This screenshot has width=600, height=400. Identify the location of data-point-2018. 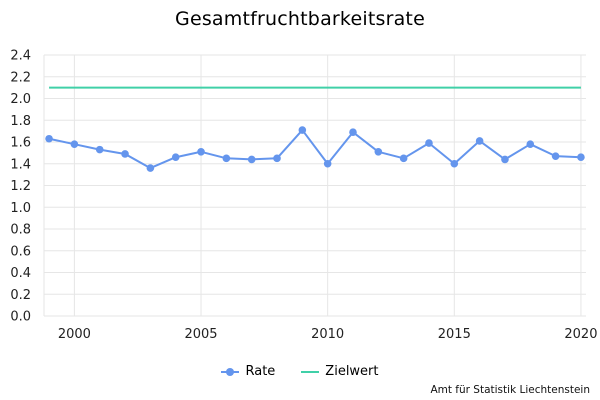
(530, 144).